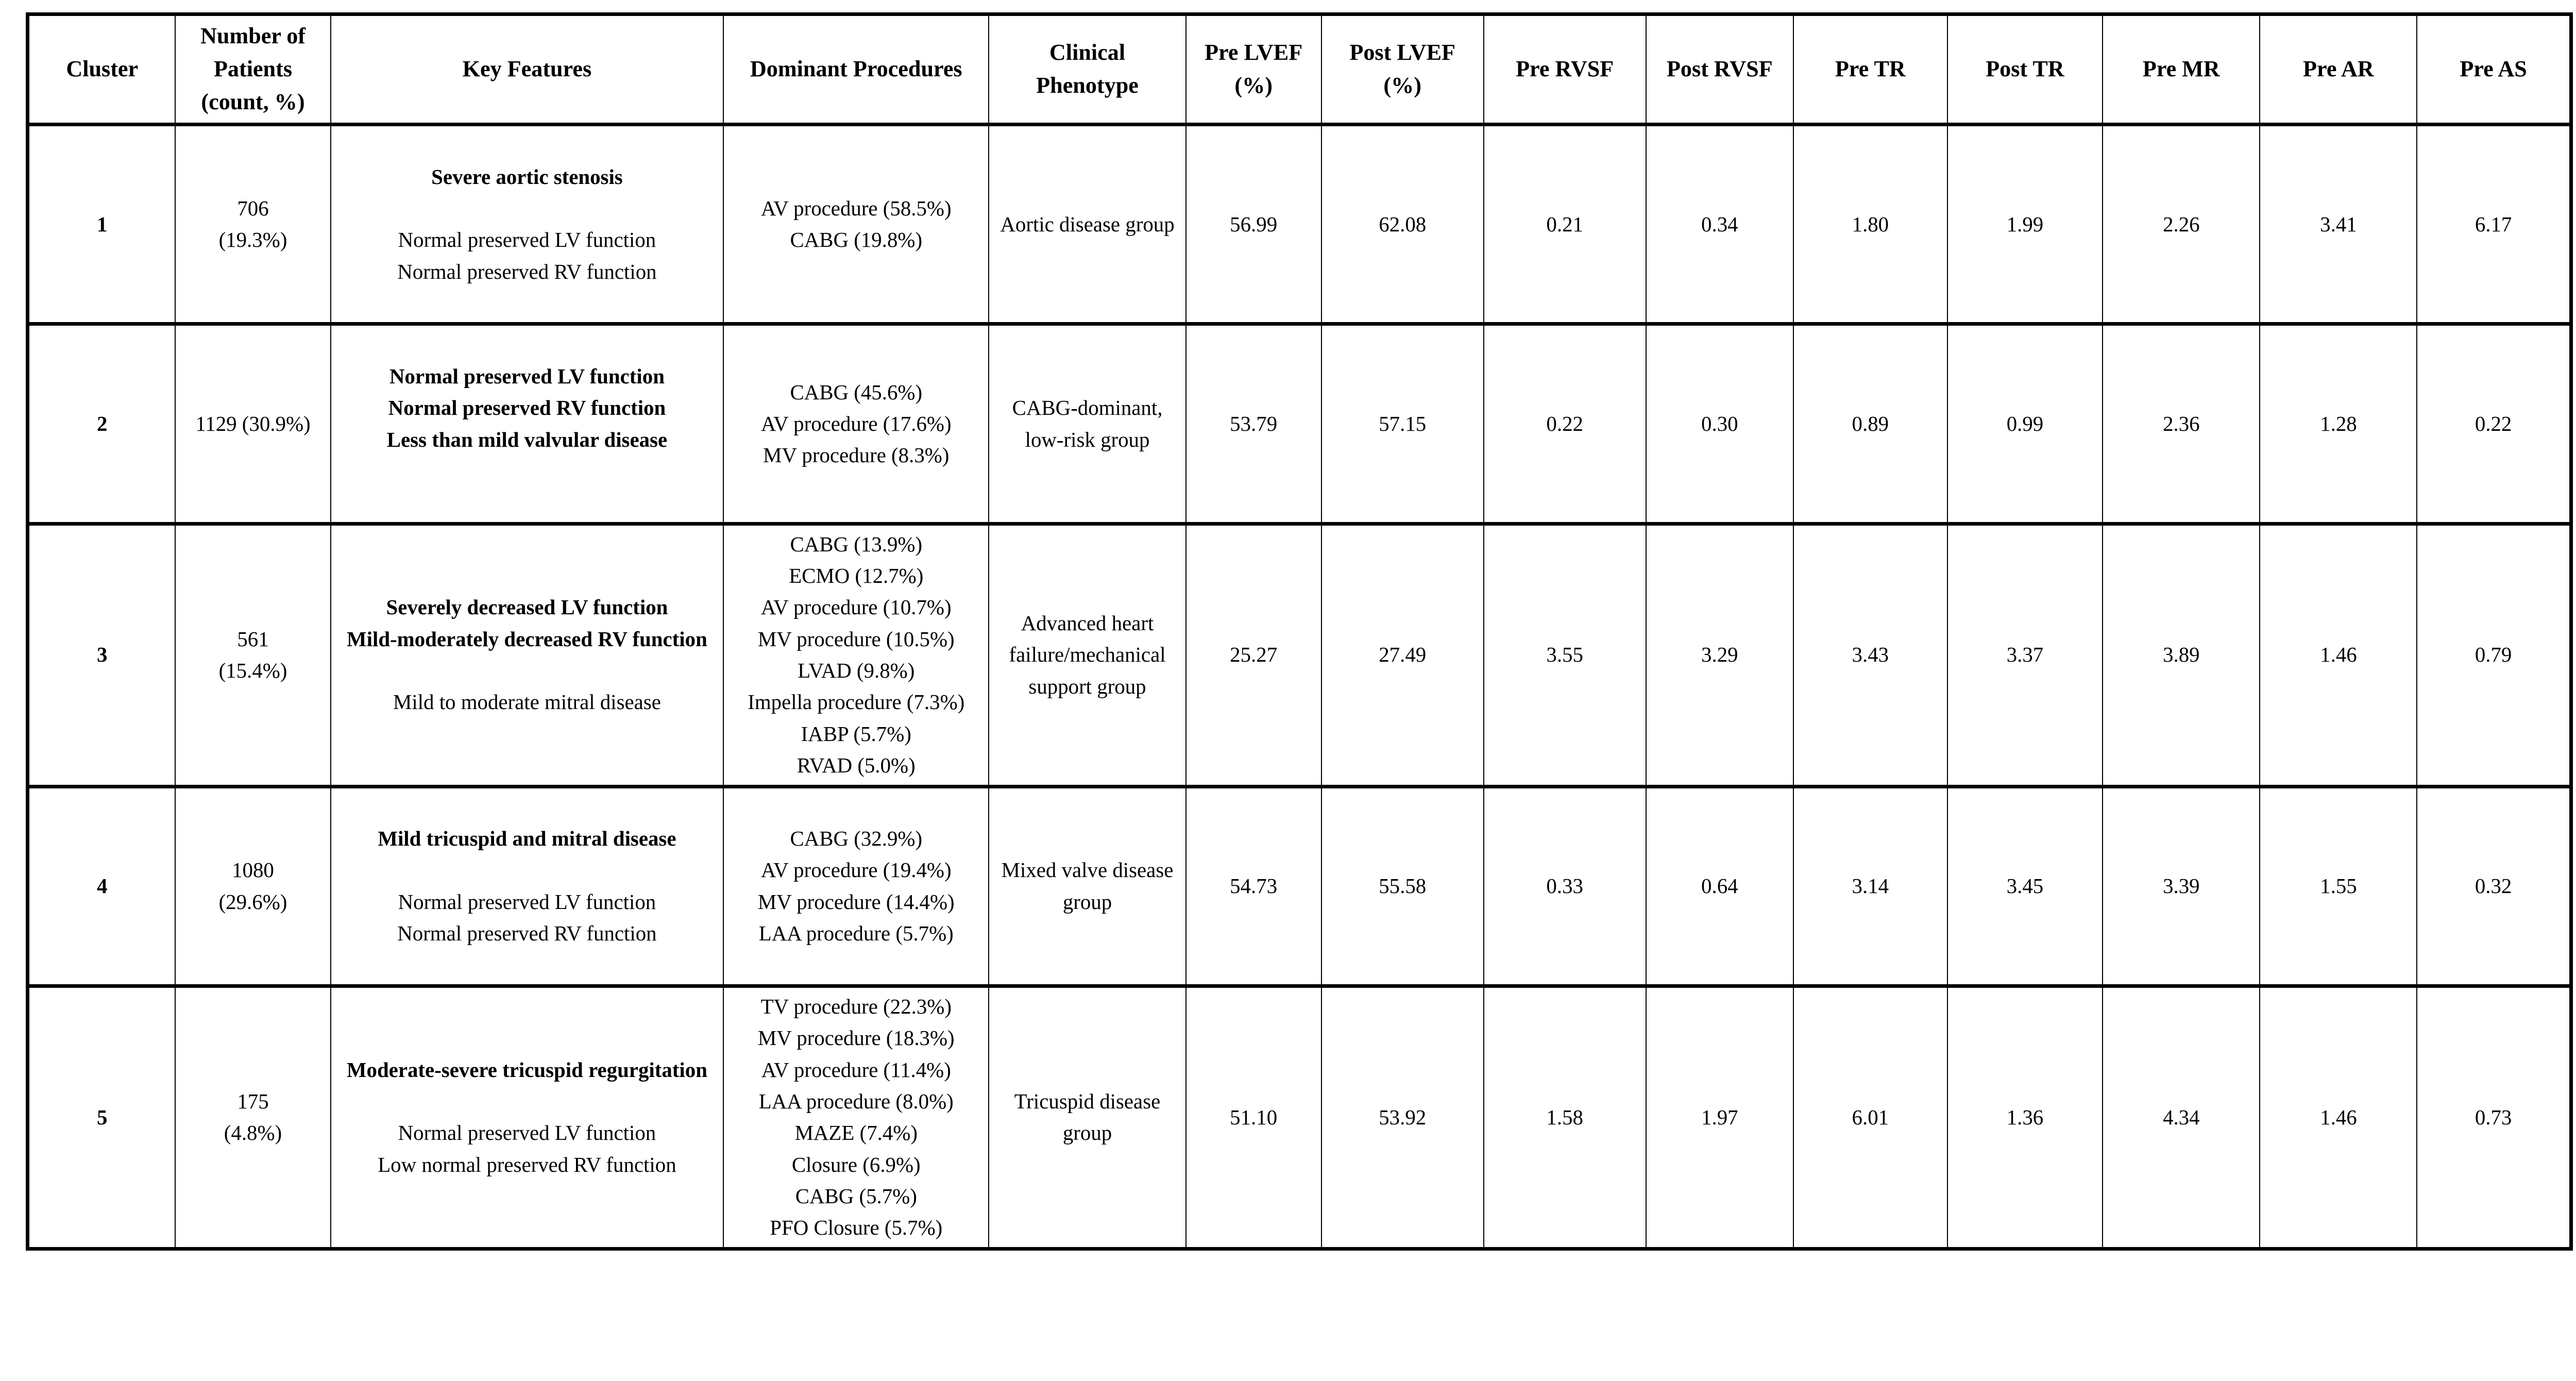 The height and width of the screenshot is (1381, 2576). Describe the element at coordinates (2494, 886) in the screenshot. I see `cell-pre-as: 0.32` at that location.